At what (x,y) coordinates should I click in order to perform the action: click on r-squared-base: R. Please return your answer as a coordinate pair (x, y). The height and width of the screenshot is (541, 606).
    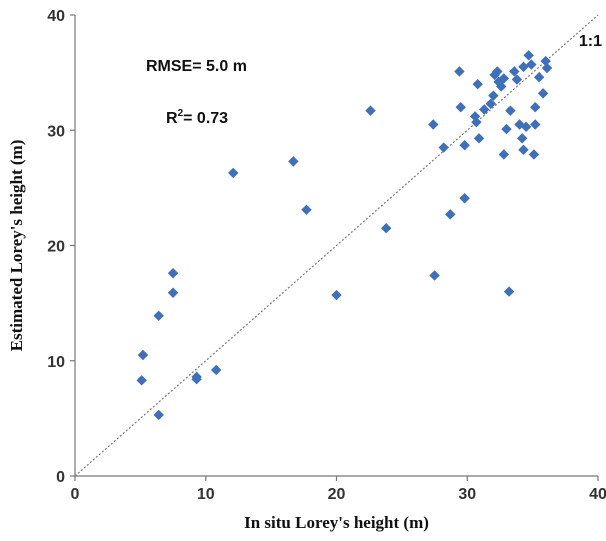
    Looking at the image, I should click on (172, 118).